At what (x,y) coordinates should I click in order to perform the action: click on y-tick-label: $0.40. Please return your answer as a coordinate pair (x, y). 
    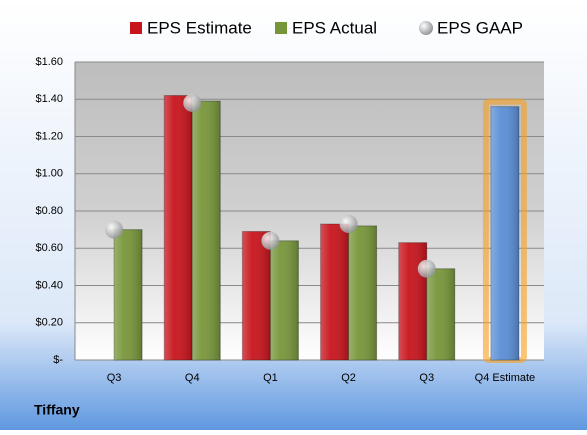
    Looking at the image, I should click on (49, 285).